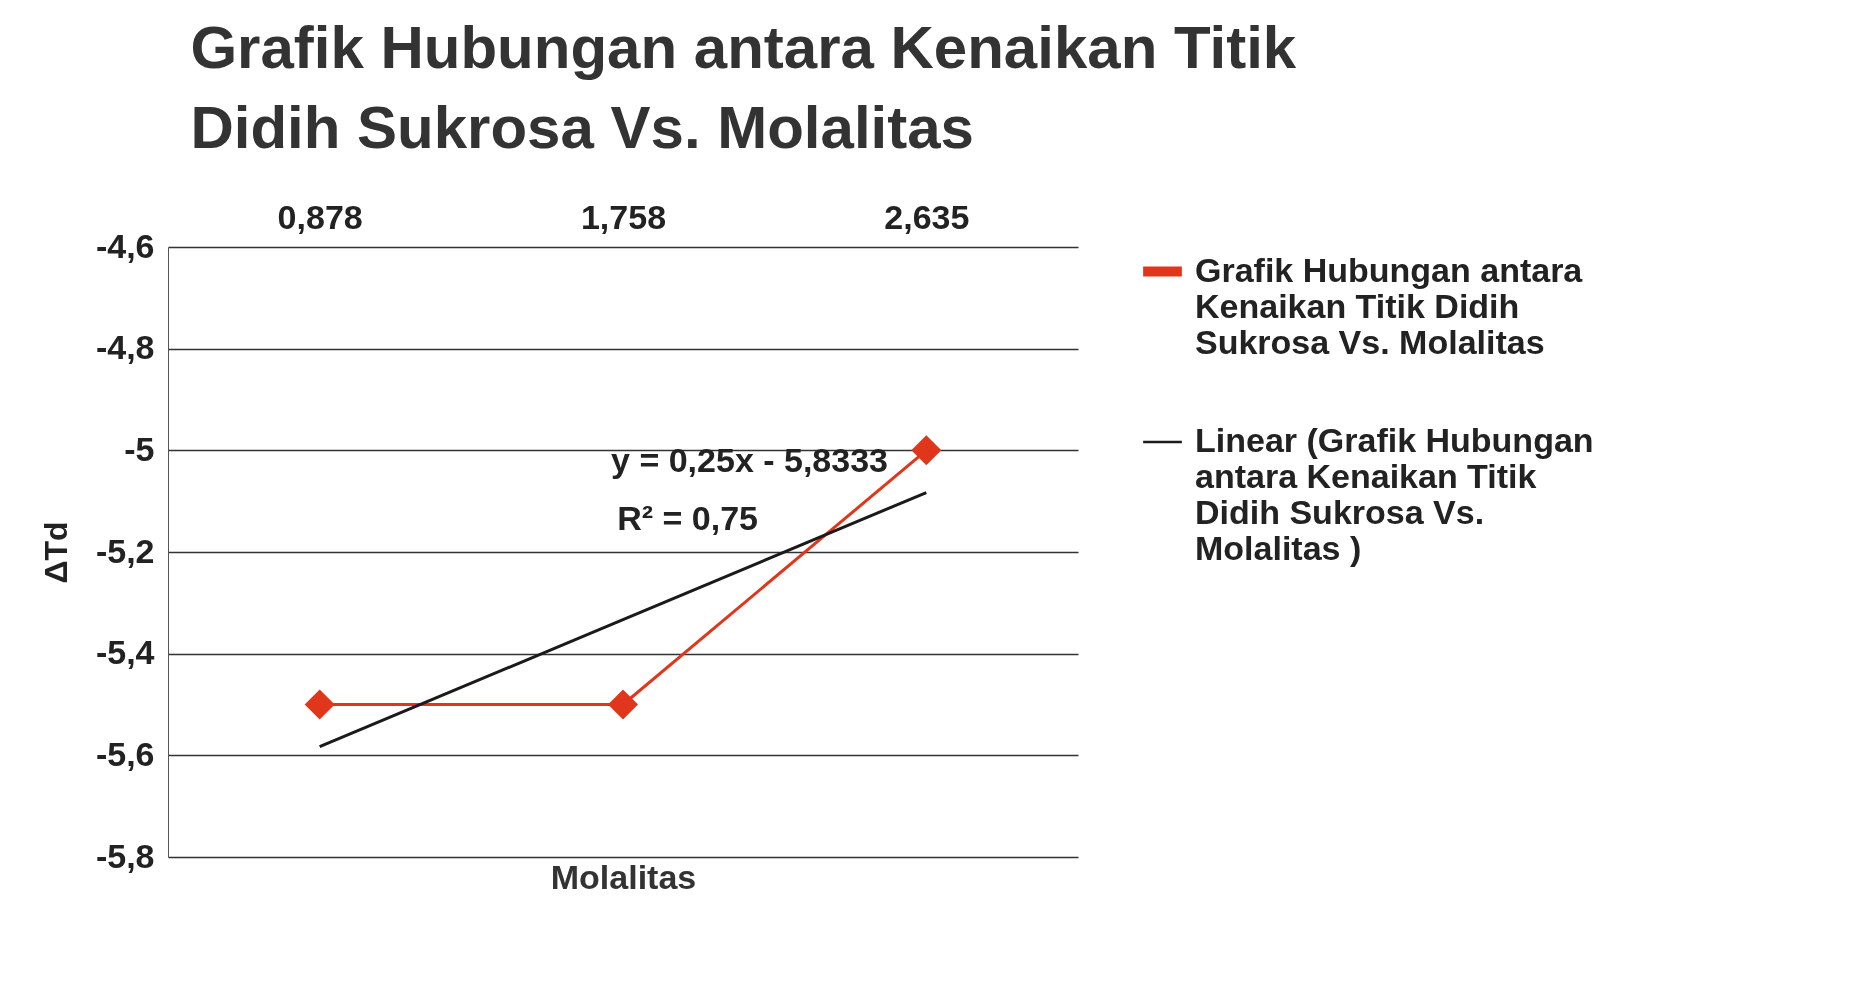  What do you see at coordinates (125, 550) in the screenshot?
I see `y-tick-label: -5,2` at bounding box center [125, 550].